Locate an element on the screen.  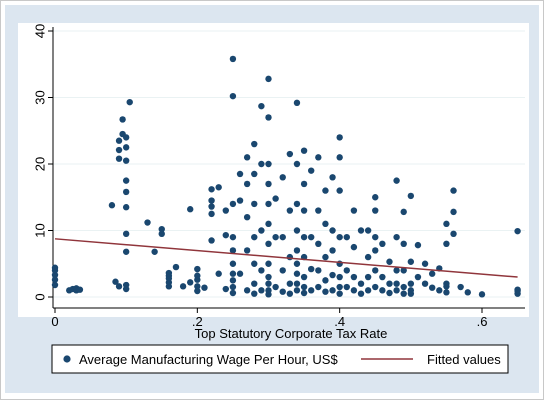
legend-label-scatter: Average Manufacturing Wage Per Hour, US$ is located at coordinates (208, 359).